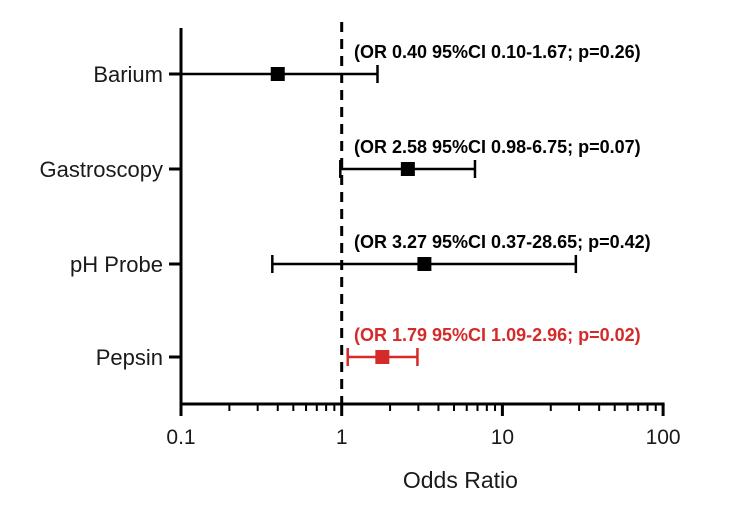 This screenshot has height=520, width=744. I want to click on category-label: Gastroscopy, so click(102, 169).